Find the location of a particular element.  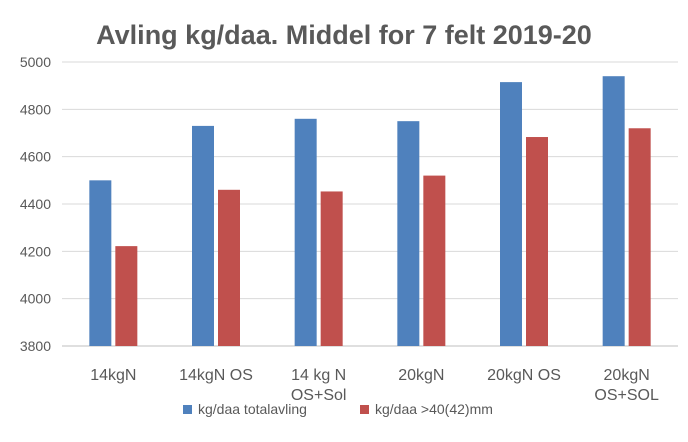

legend: kg/daa totalavling kg/daa >40(42)mm is located at coordinates (338, 409).